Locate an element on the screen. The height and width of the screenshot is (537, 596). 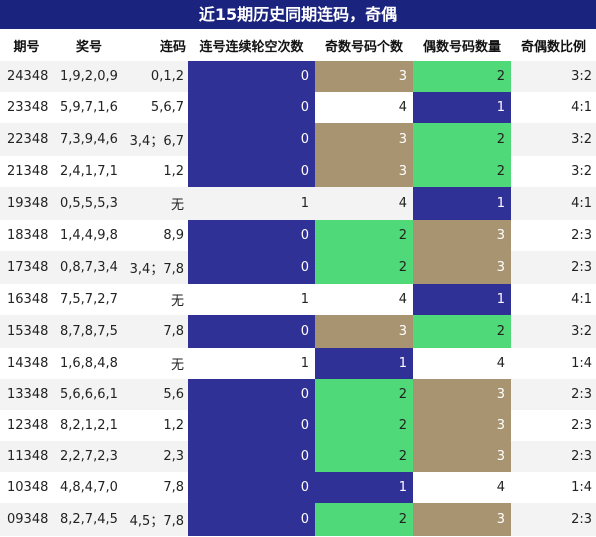
odd-count-cell: 4 is located at coordinates (364, 299).